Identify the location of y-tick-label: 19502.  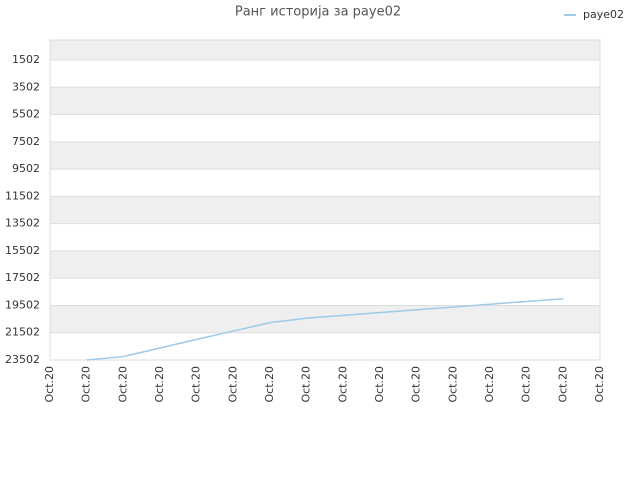
(22, 304).